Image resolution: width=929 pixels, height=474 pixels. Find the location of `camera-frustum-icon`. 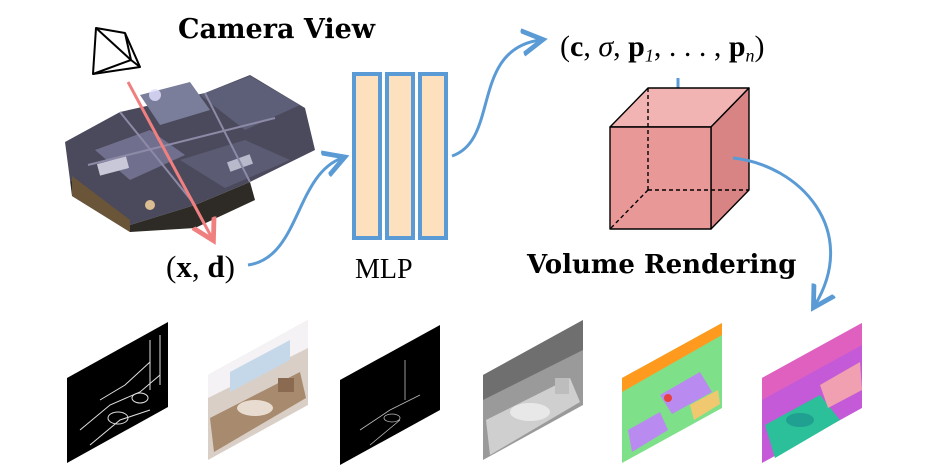

camera-frustum-icon is located at coordinates (116, 51).